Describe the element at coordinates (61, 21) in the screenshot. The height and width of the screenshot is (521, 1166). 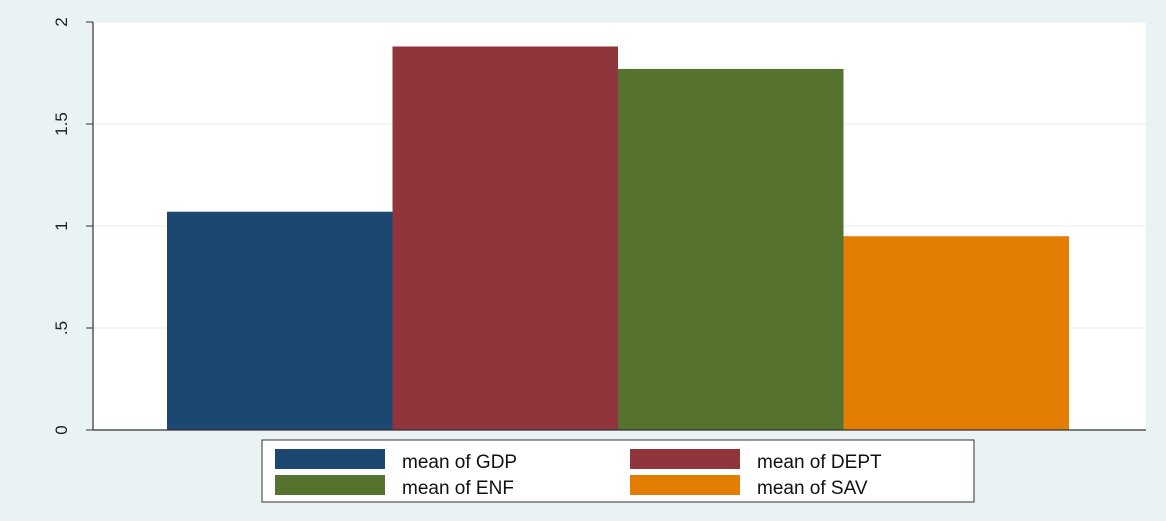
I see `y-tick-label: 2` at that location.